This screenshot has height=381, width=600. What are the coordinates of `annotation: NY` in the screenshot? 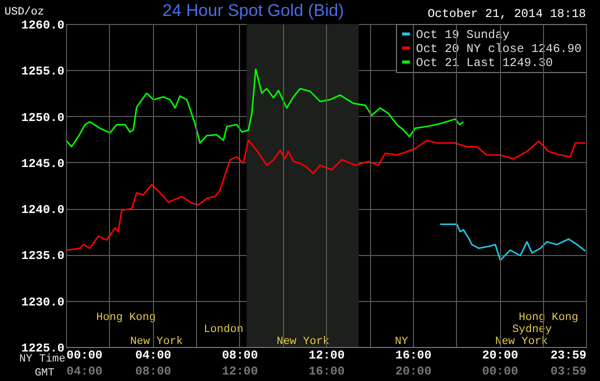 It's located at (401, 342).